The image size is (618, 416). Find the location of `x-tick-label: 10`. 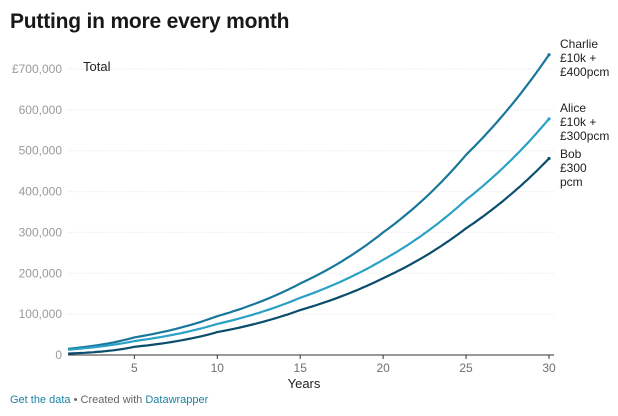

x-tick-label: 10 is located at coordinates (218, 368).